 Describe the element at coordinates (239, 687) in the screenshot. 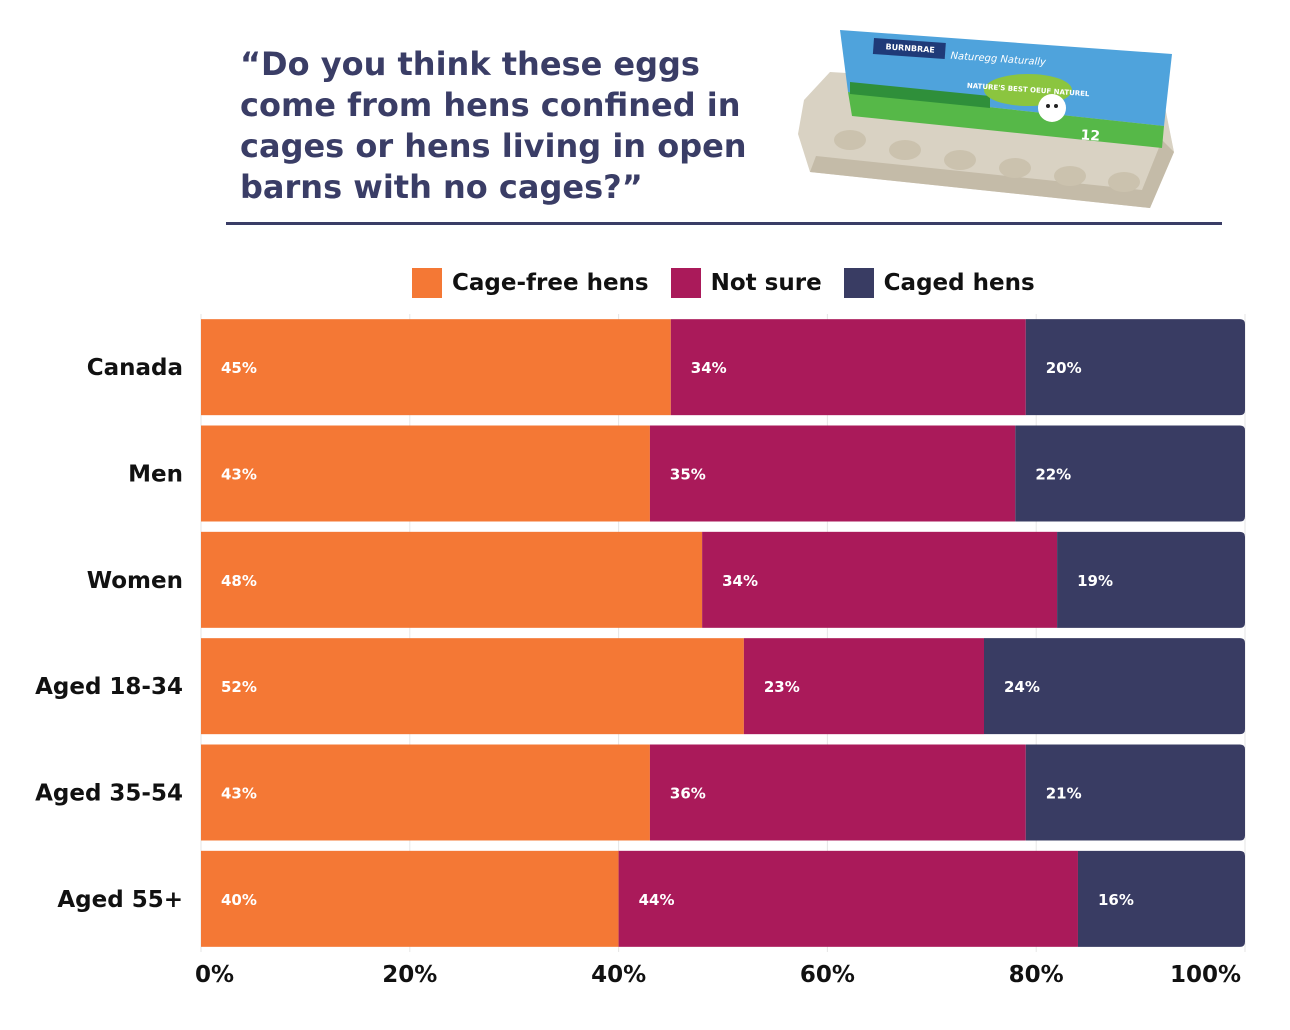

I see `value-label-cage-free-3: 52%` at that location.